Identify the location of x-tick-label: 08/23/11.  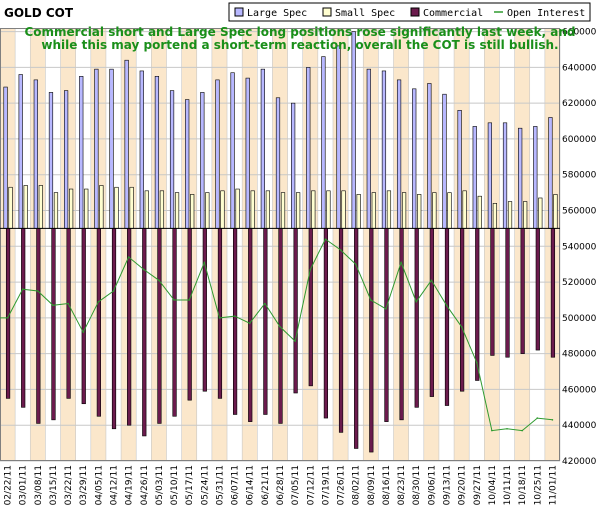
(402, 485).